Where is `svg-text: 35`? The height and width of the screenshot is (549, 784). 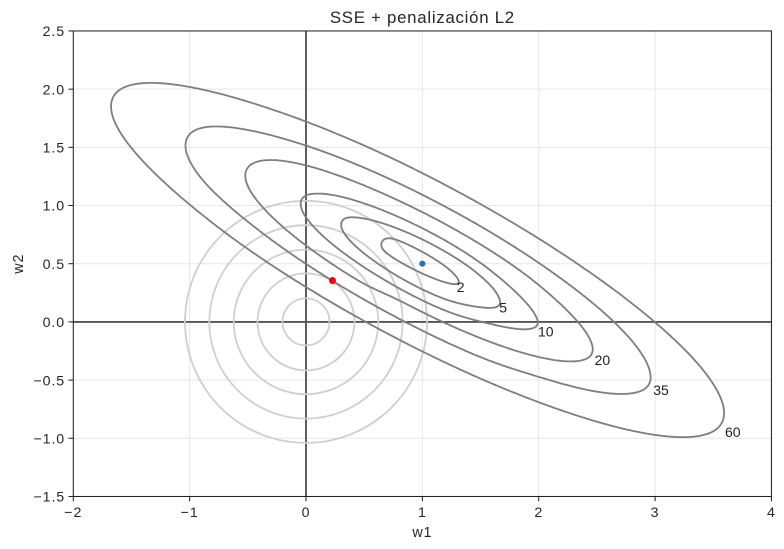
svg-text: 35 is located at coordinates (661, 390).